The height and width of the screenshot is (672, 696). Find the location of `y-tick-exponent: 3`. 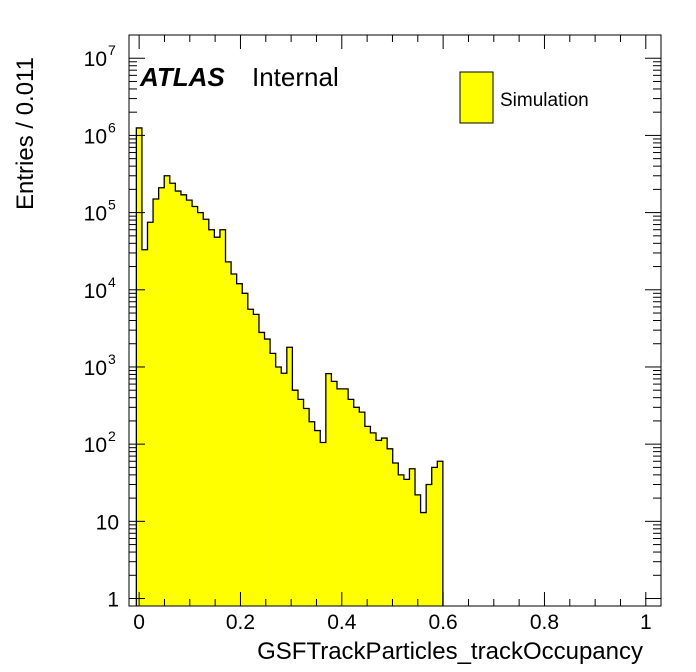

y-tick-exponent: 3 is located at coordinates (112, 359).